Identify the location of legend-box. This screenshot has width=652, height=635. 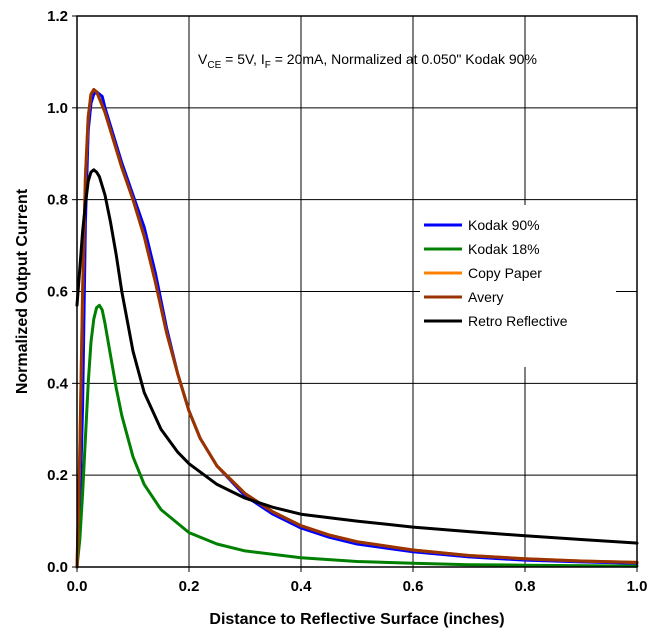
(518, 286).